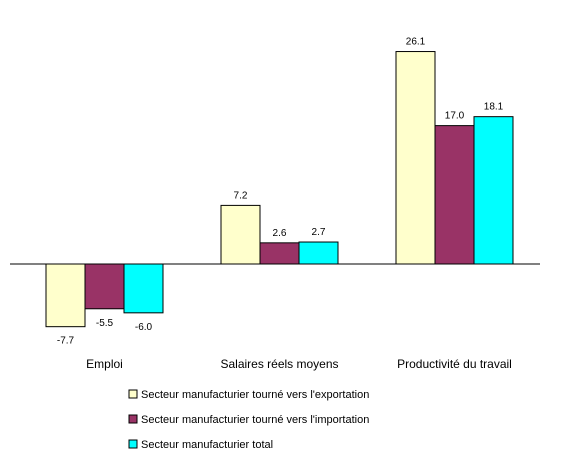 Image resolution: width=568 pixels, height=459 pixels. I want to click on category-label-1: Salaires réels moyens, so click(279, 364).